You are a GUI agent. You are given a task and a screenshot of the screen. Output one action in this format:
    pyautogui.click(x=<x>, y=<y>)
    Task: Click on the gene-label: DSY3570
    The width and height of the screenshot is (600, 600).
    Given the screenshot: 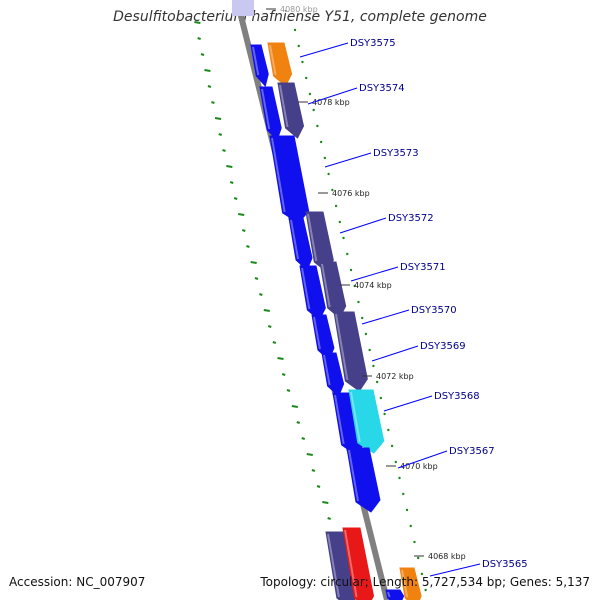 What is the action you would take?
    pyautogui.click(x=434, y=310)
    